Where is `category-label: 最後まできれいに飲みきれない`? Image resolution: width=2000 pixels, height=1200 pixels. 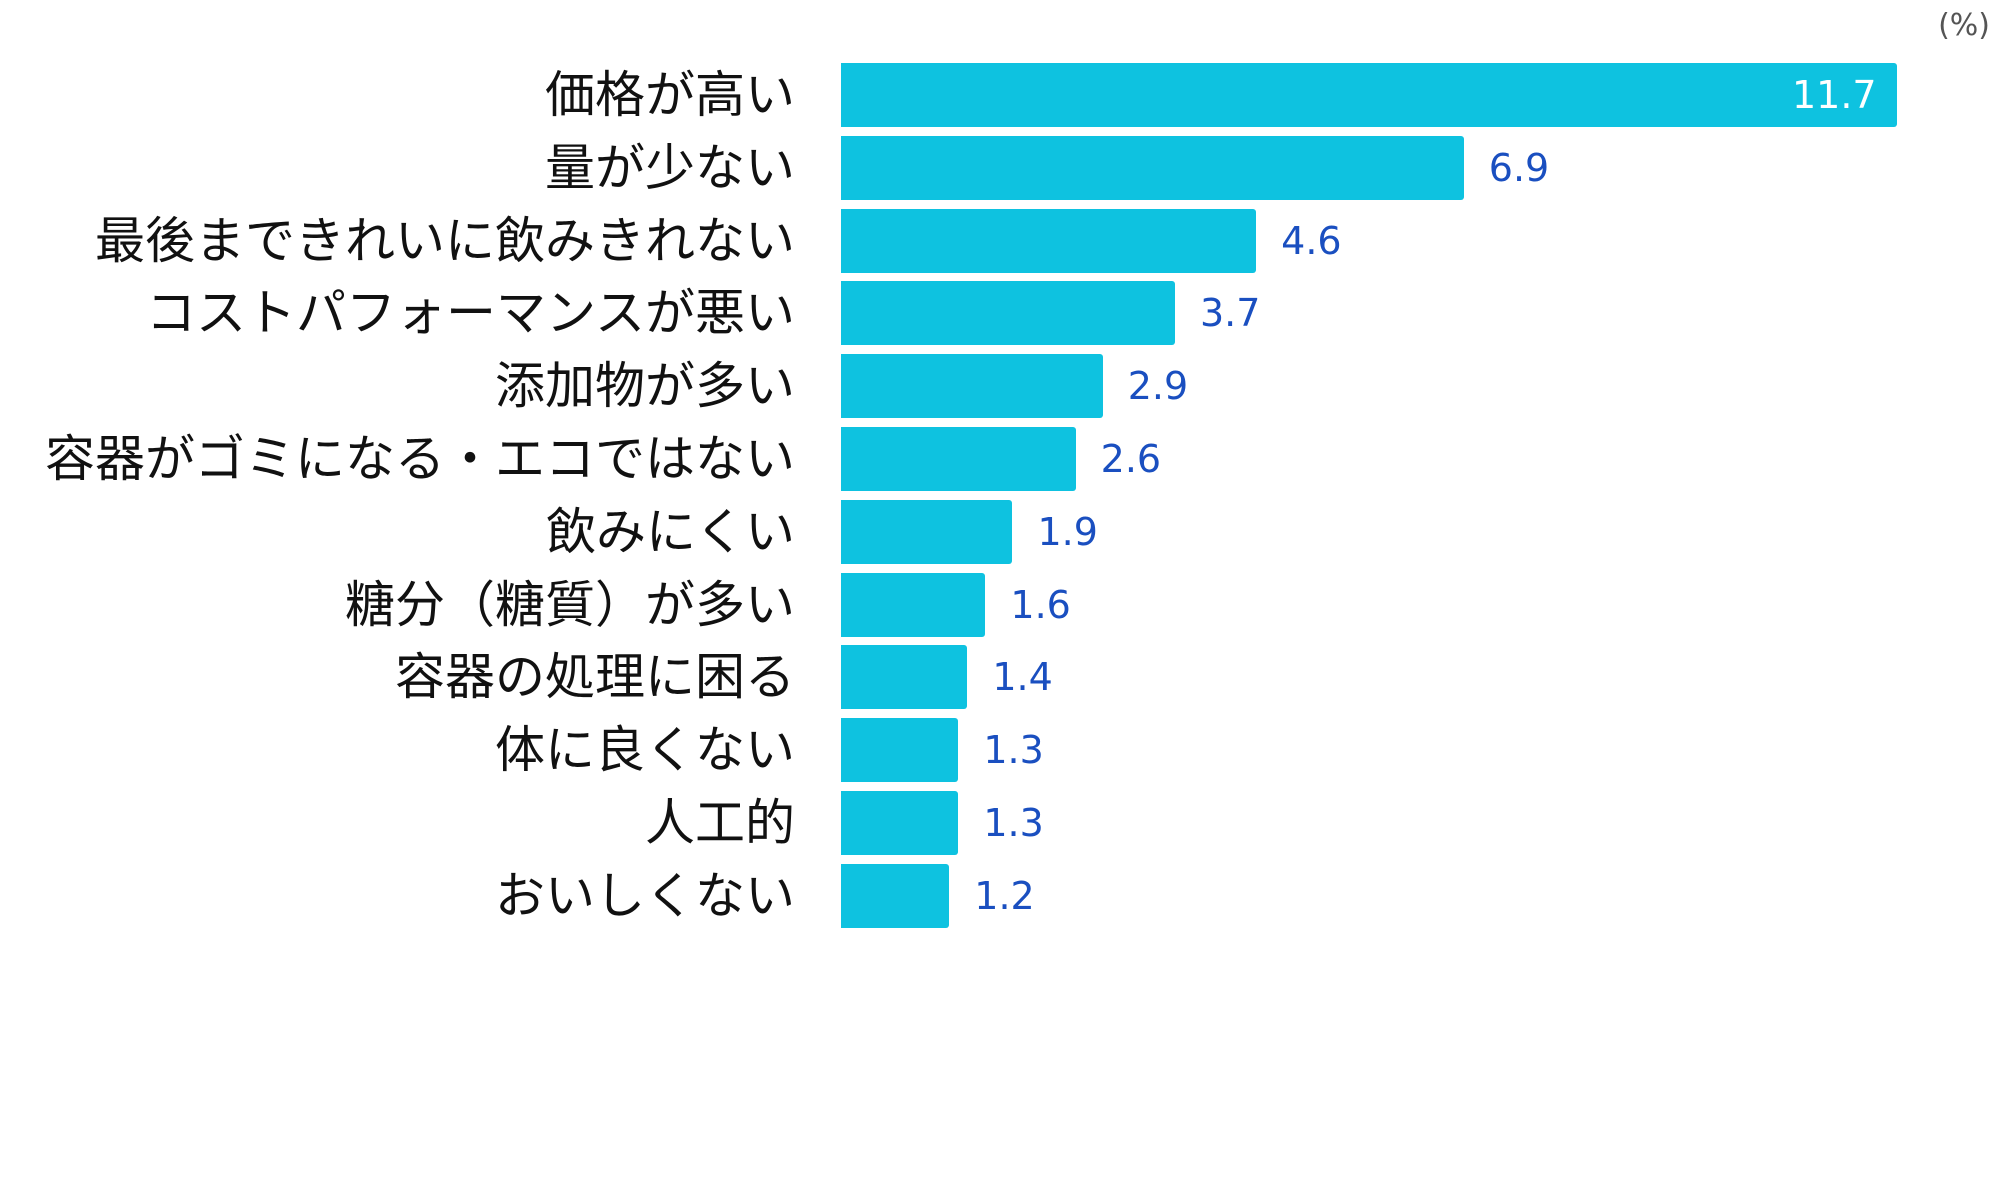
category-label: 最後まできれいに飲みきれない is located at coordinates (445, 240).